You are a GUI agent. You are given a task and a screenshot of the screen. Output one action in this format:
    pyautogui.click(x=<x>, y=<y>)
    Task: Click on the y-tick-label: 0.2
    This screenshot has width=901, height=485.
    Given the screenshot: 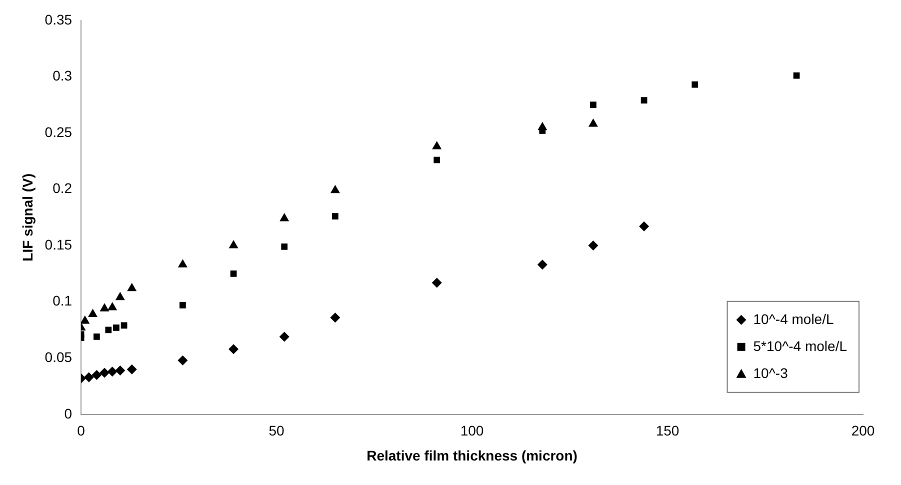 What is the action you would take?
    pyautogui.click(x=62, y=188)
    